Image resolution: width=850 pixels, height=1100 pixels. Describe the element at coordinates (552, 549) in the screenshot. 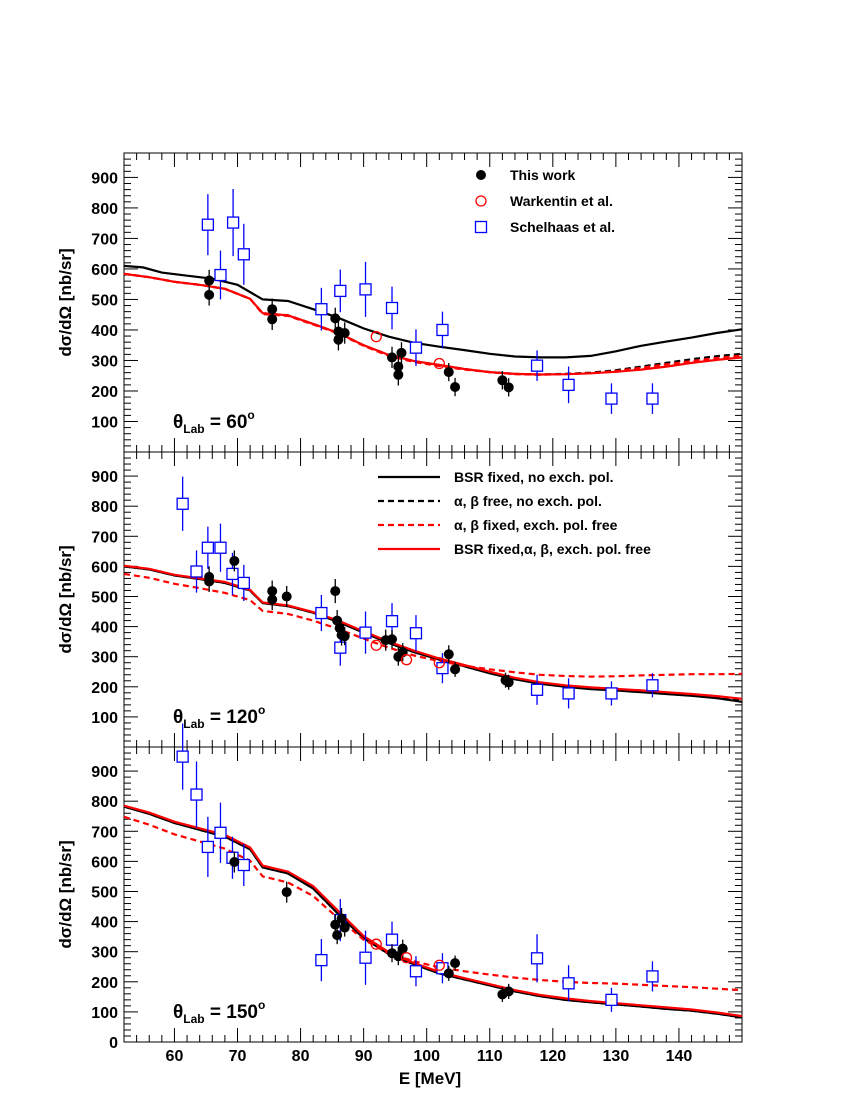

I see `legend-label: BSR fixed,α, β, exch. pol. free` at that location.